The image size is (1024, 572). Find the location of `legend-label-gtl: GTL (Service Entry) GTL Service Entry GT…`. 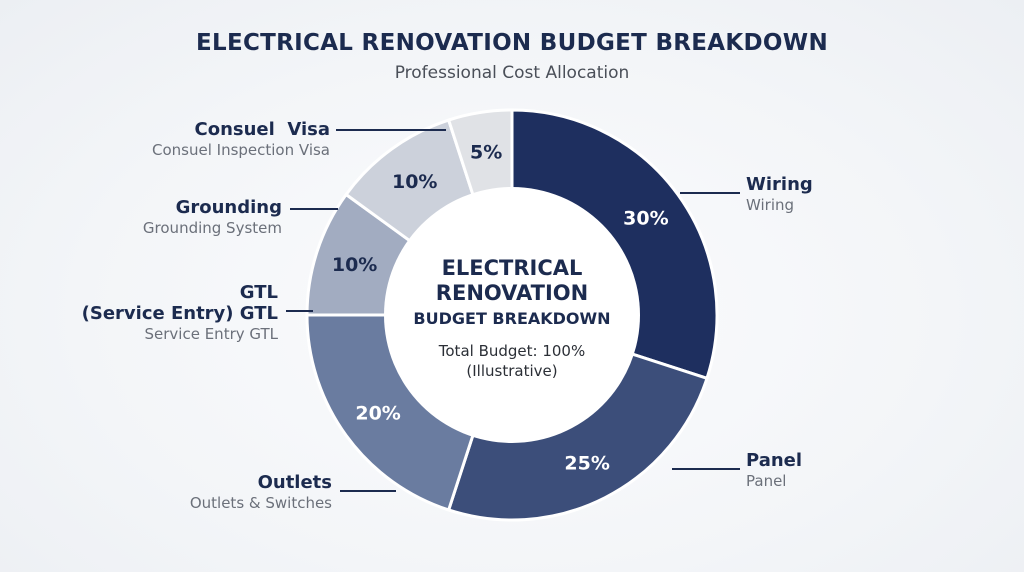

legend-label-gtl: GTL (Service Entry) GTL Service Entry GT… is located at coordinates (180, 313).